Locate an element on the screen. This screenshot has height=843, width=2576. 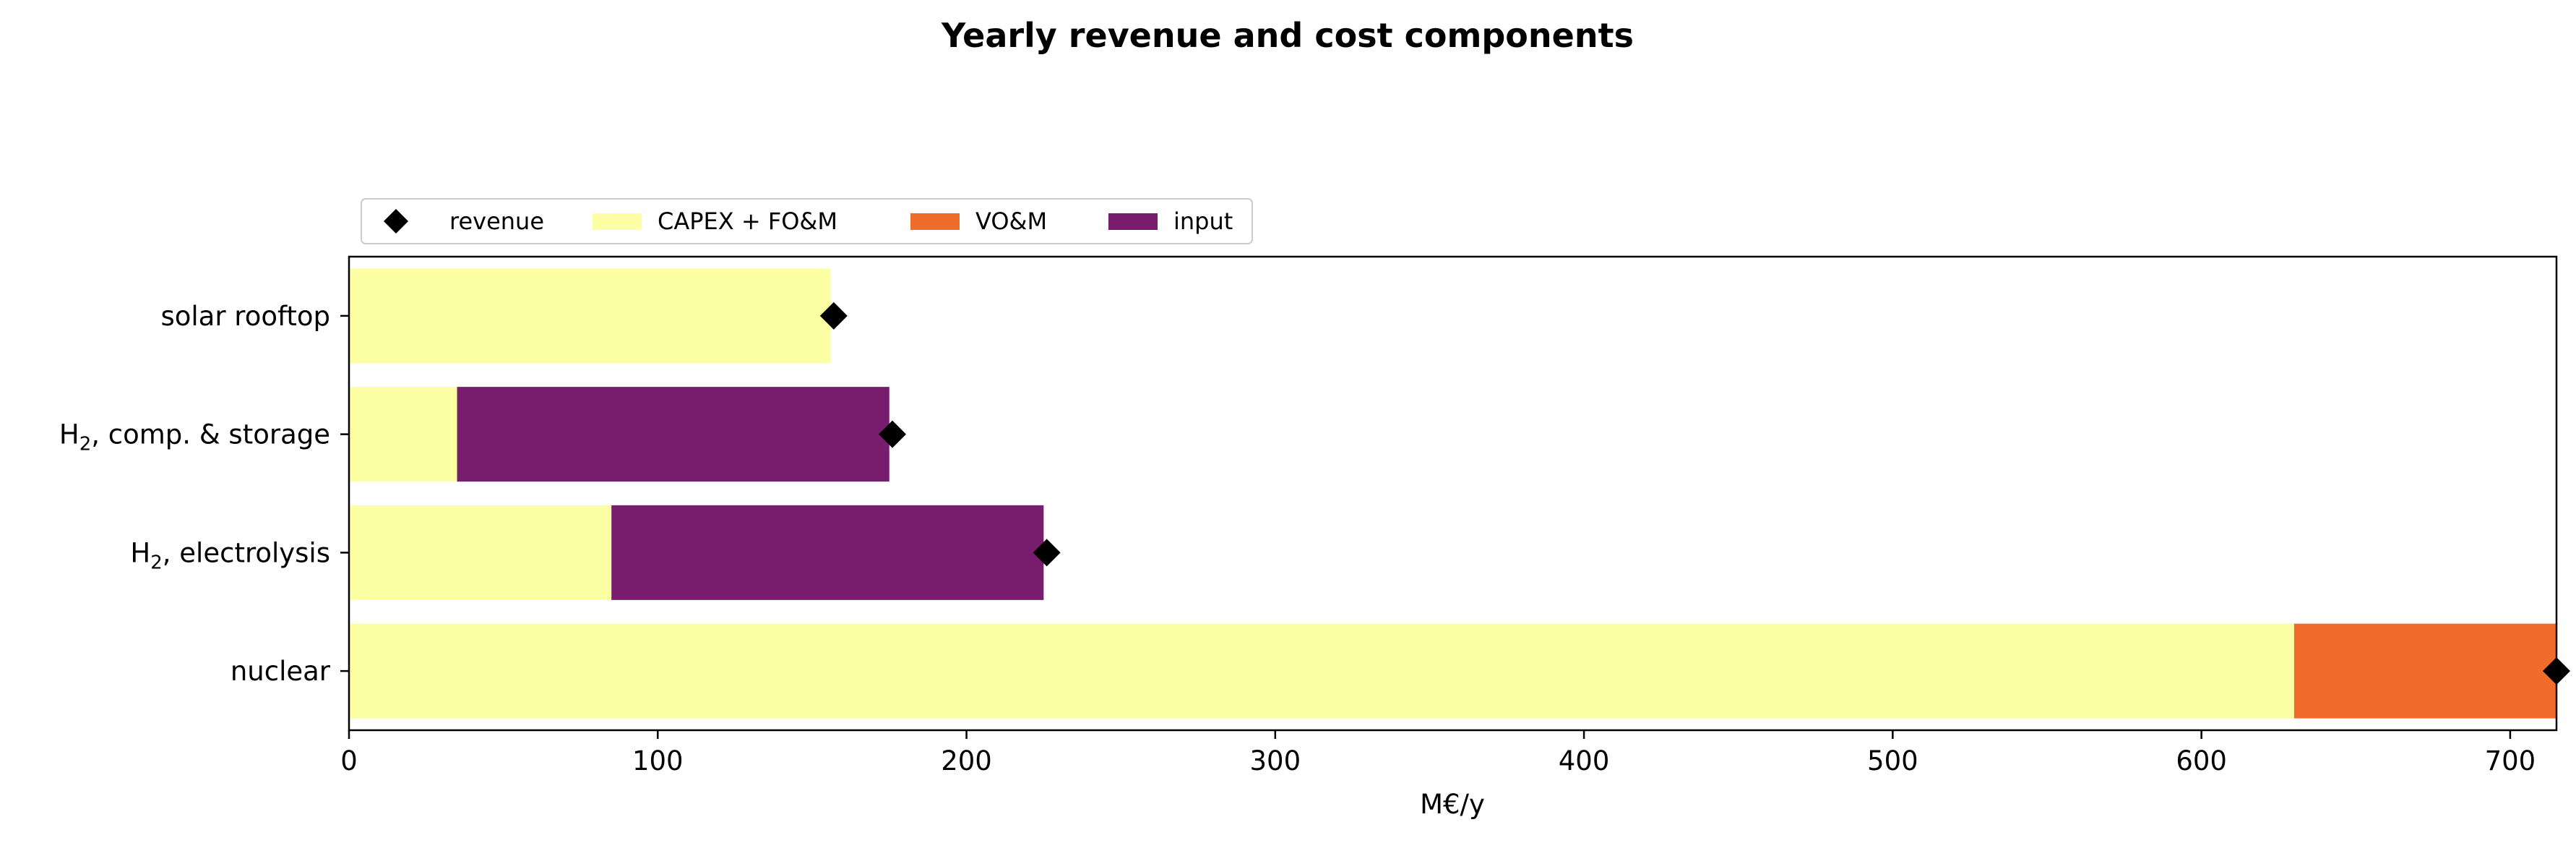
x-tick-label: 100 is located at coordinates (658, 760).